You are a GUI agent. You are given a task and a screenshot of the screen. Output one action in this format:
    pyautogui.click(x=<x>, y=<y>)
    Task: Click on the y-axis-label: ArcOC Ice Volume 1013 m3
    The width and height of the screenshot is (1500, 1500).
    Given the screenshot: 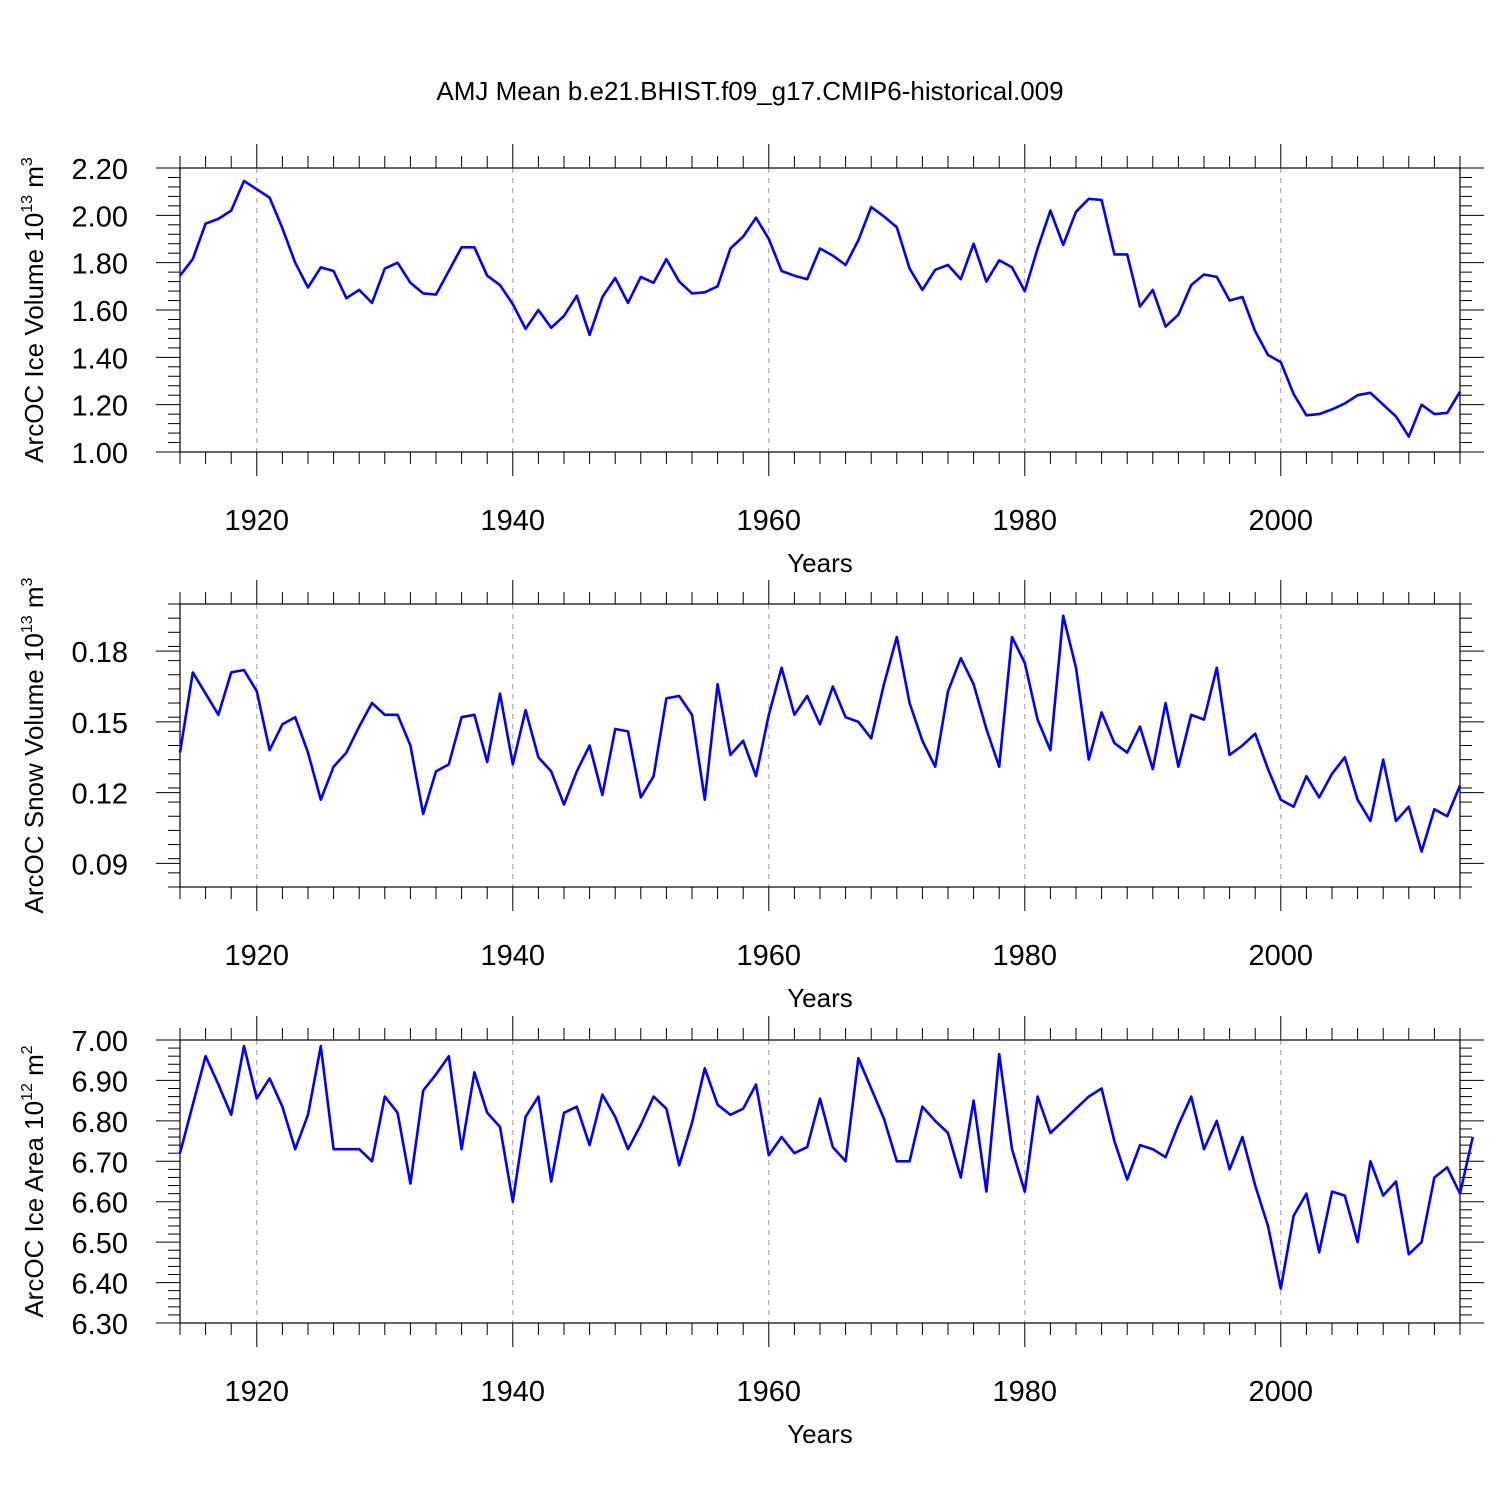 What is the action you would take?
    pyautogui.click(x=34, y=310)
    